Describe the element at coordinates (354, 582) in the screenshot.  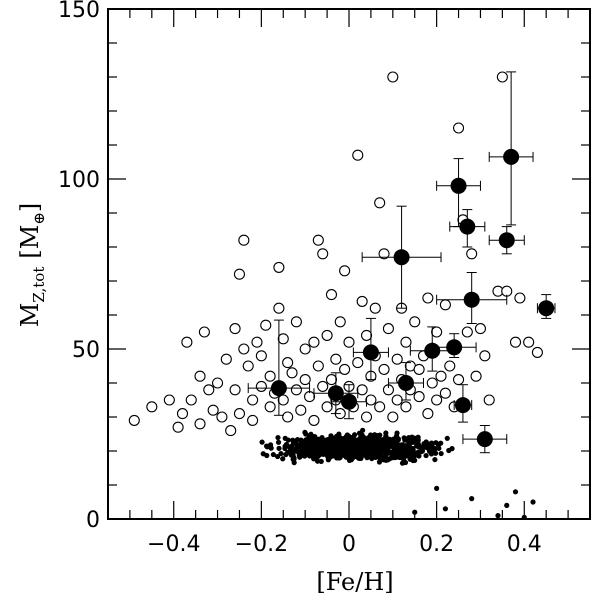
I see `x-axis-label: [Fe/H]` at that location.